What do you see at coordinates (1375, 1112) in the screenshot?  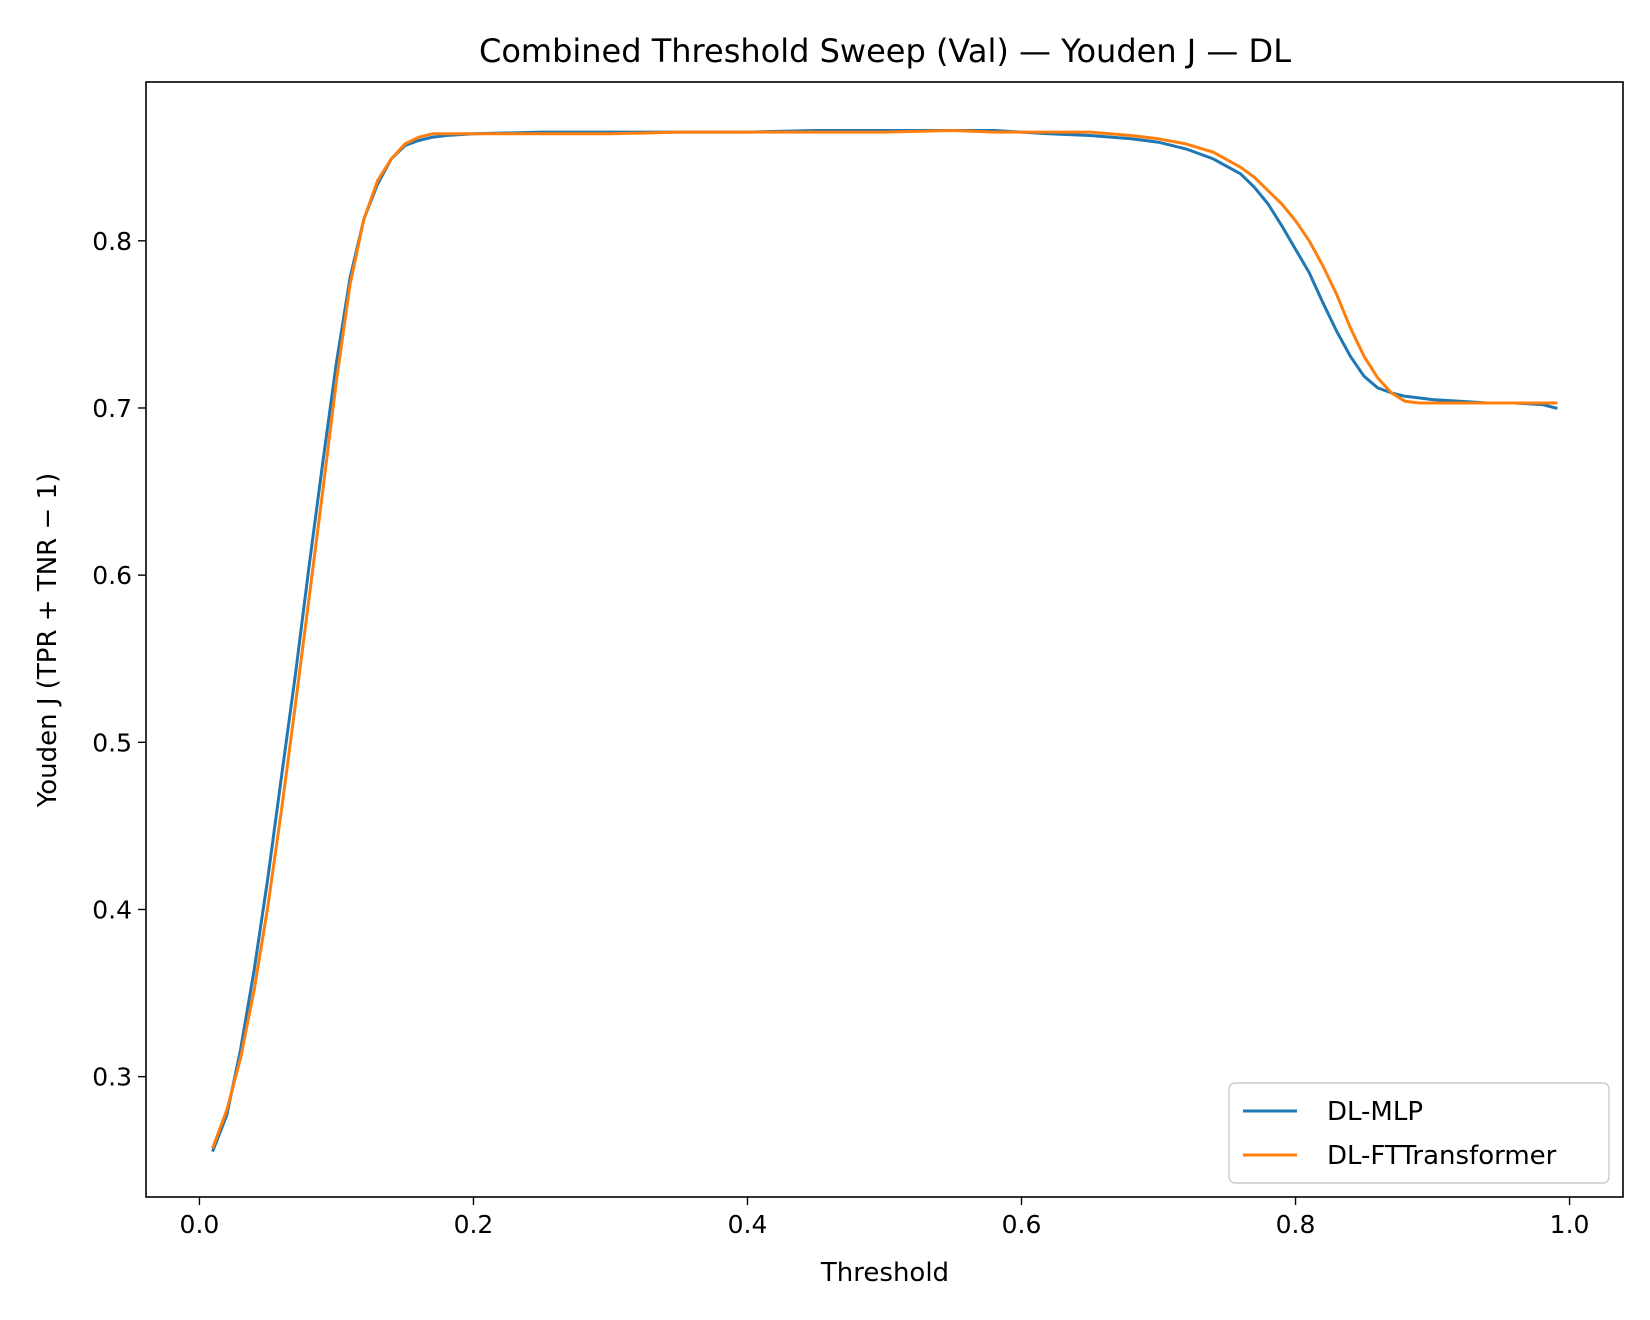 I see `legend-label: DL-MLP` at bounding box center [1375, 1112].